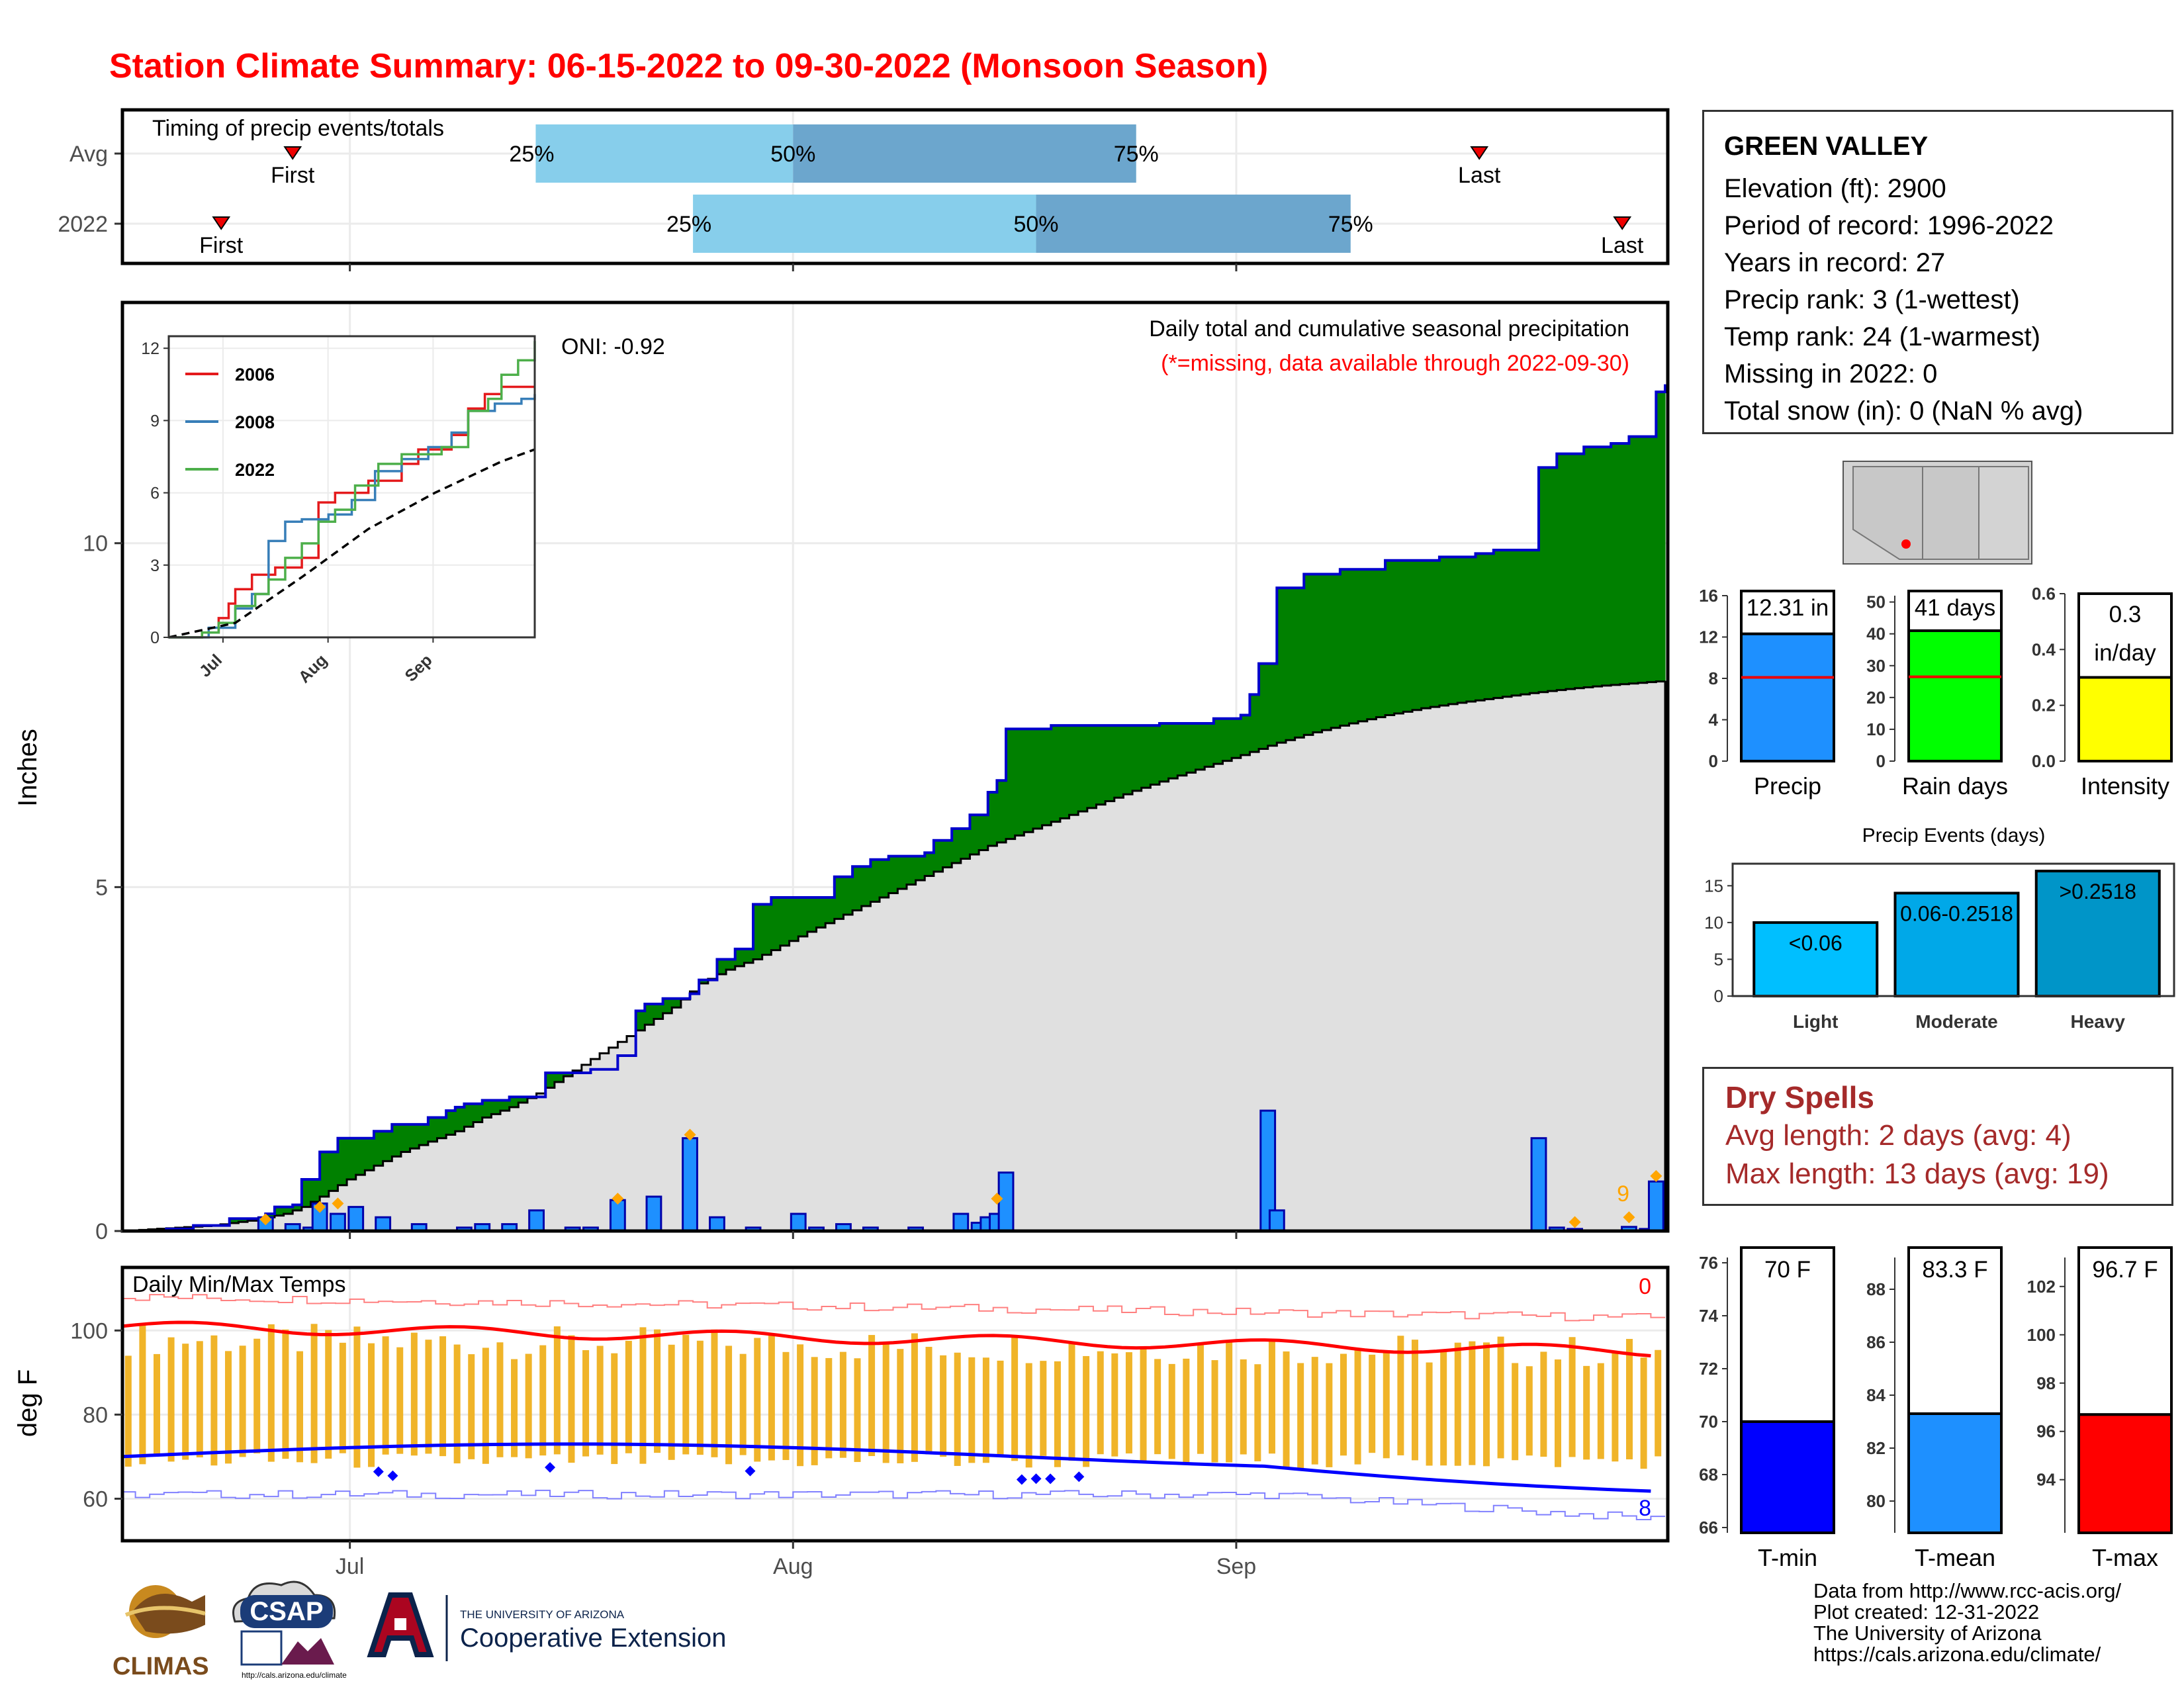  What do you see at coordinates (886, 1339) in the screenshot?
I see `avg-high-line` at bounding box center [886, 1339].